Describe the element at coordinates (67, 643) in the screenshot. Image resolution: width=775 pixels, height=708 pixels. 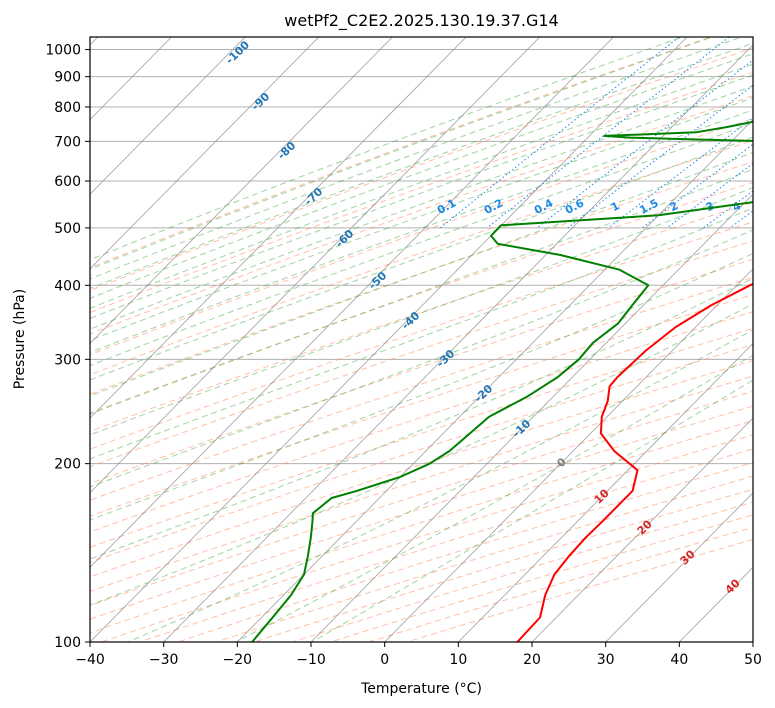
I see `y-tick-label: 100` at that location.